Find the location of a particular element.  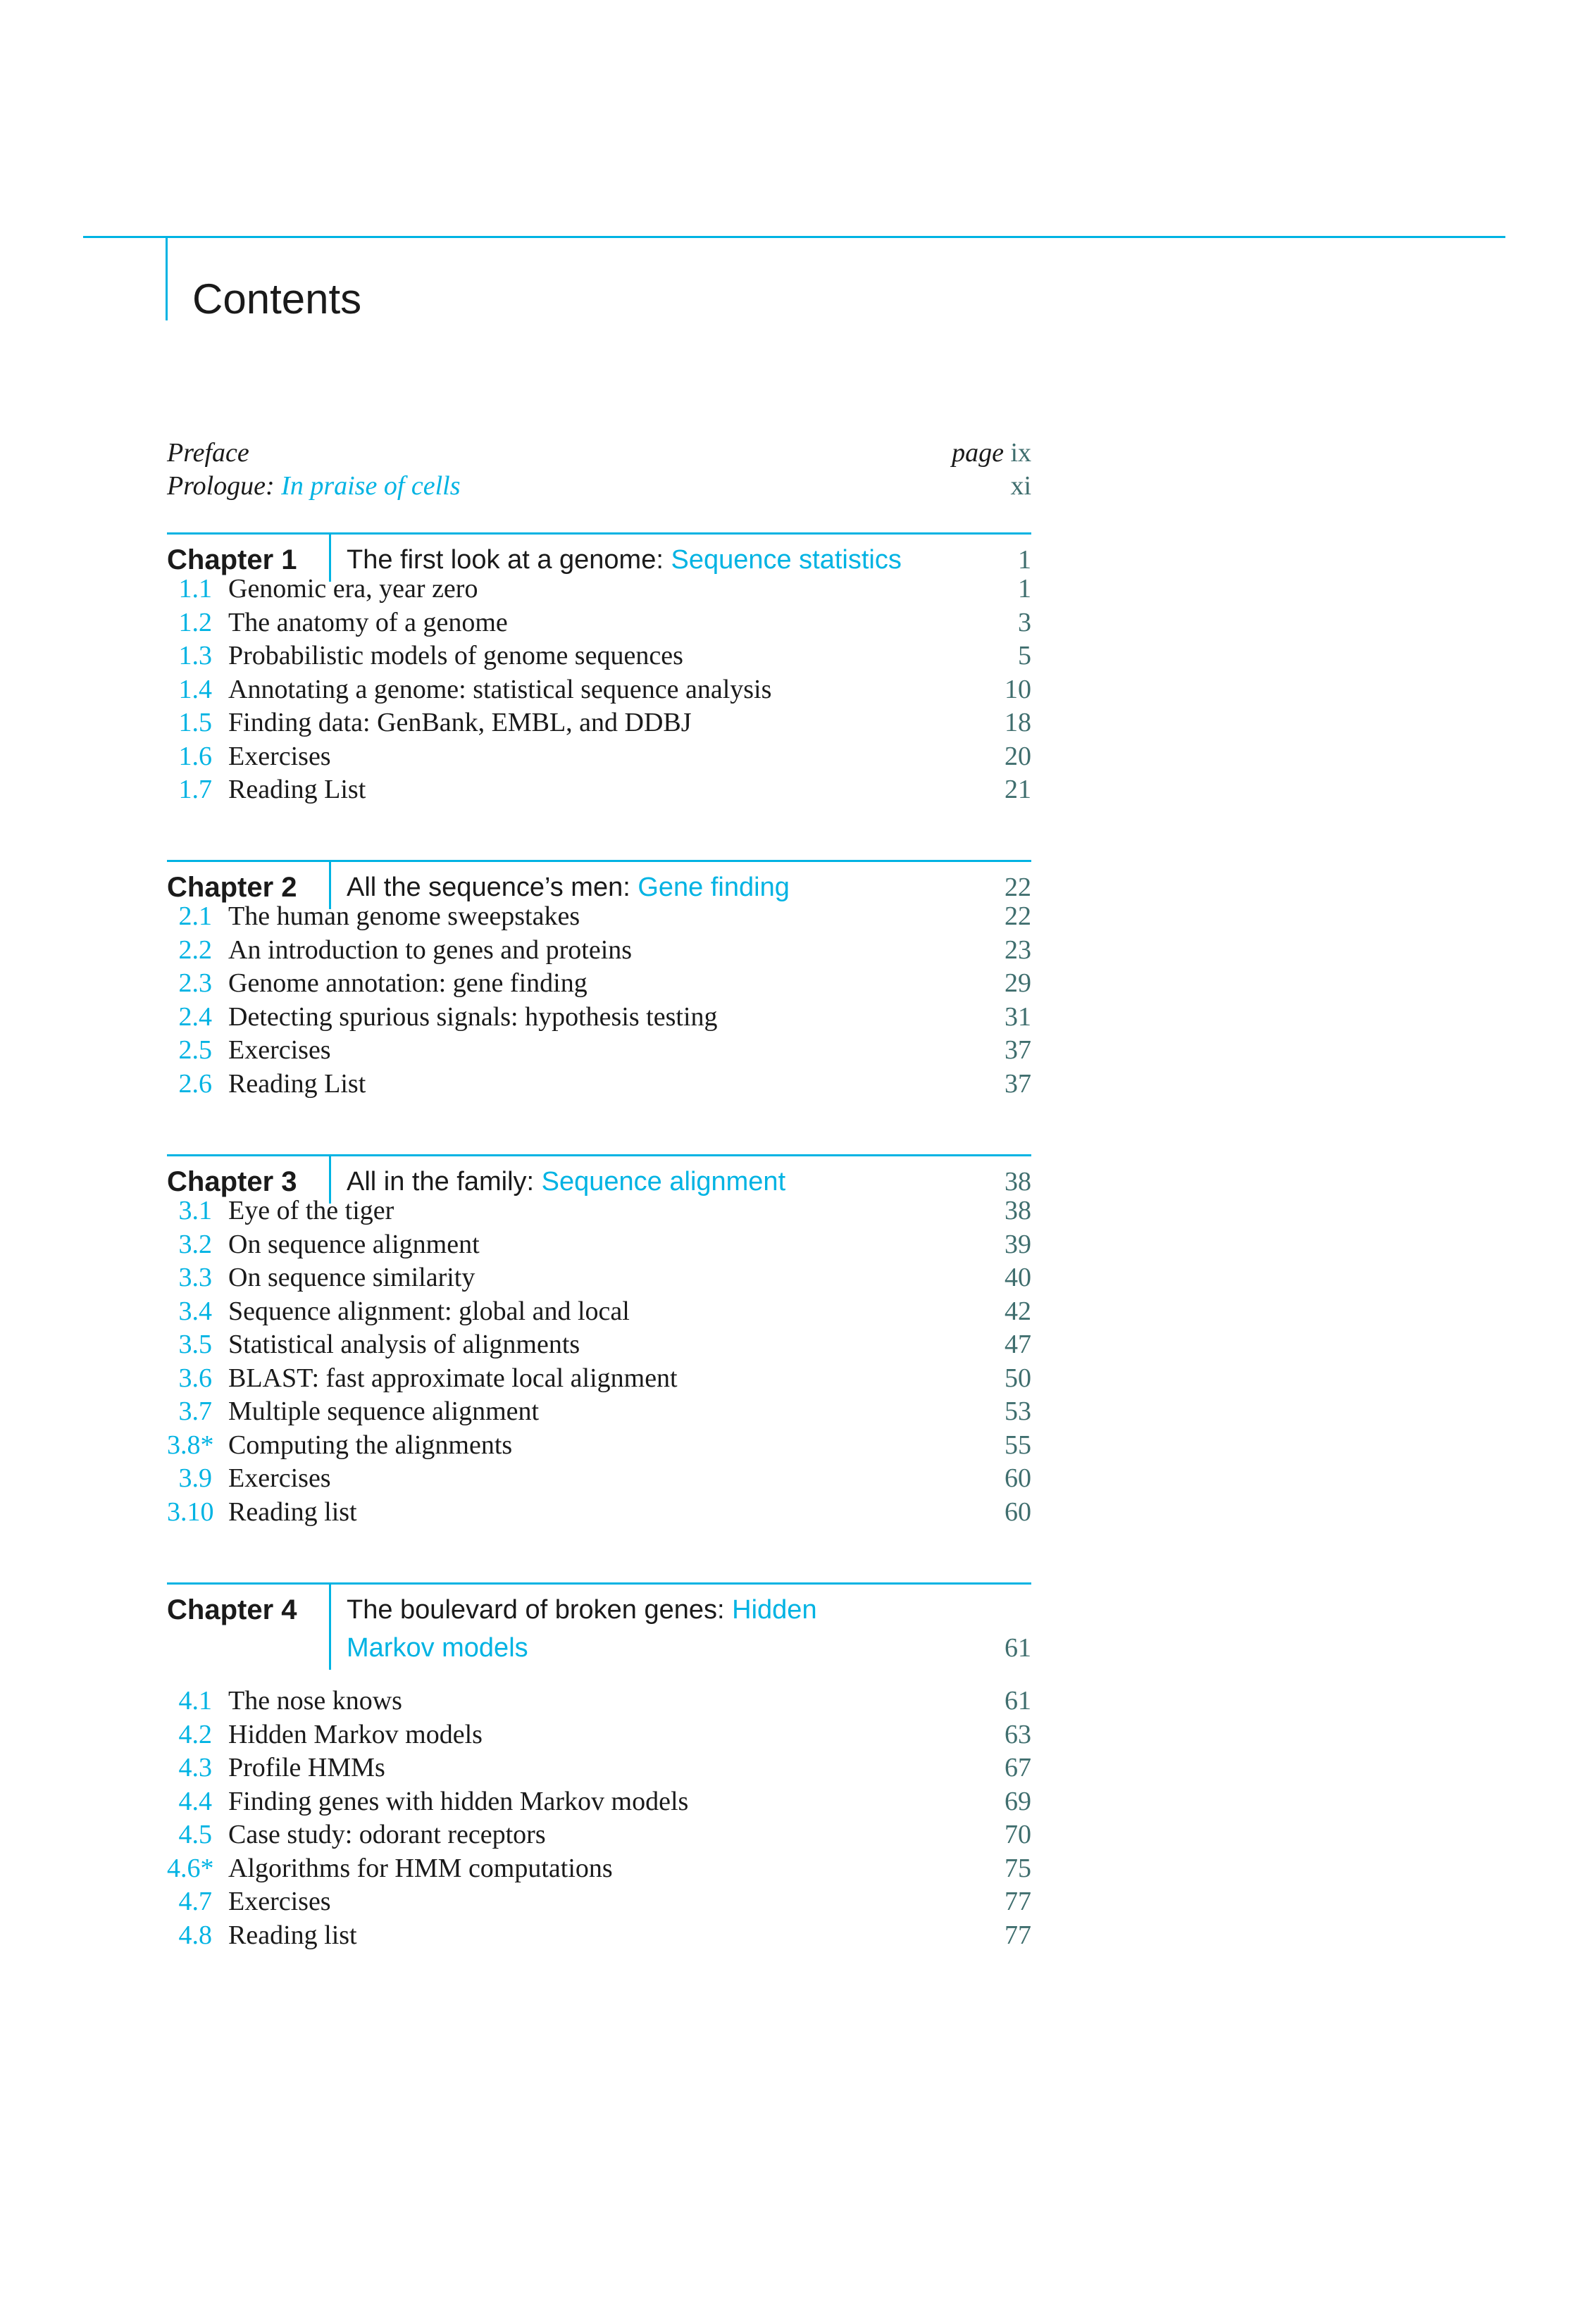

toc-section-row: 2.3 Genome annotation: gene finding 29 is located at coordinates (599, 984).